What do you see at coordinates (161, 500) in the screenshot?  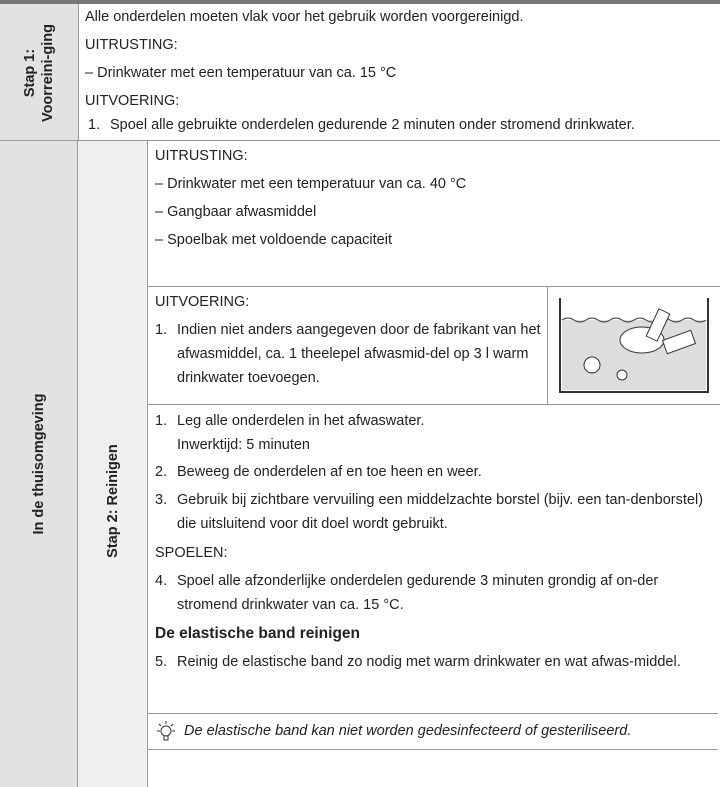 I see `num: 3.` at bounding box center [161, 500].